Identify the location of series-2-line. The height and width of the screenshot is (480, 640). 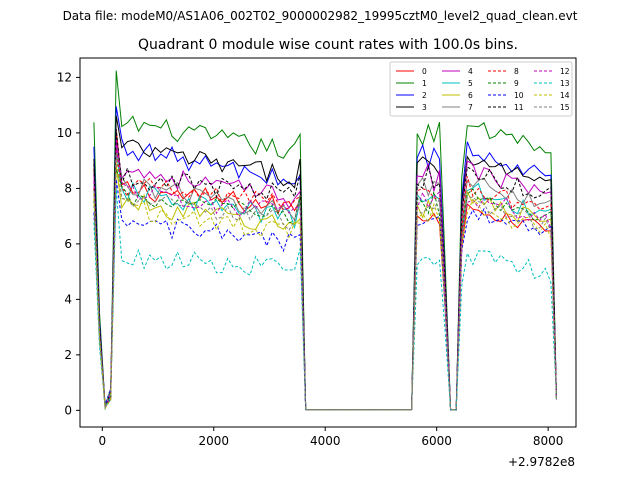
(484, 276).